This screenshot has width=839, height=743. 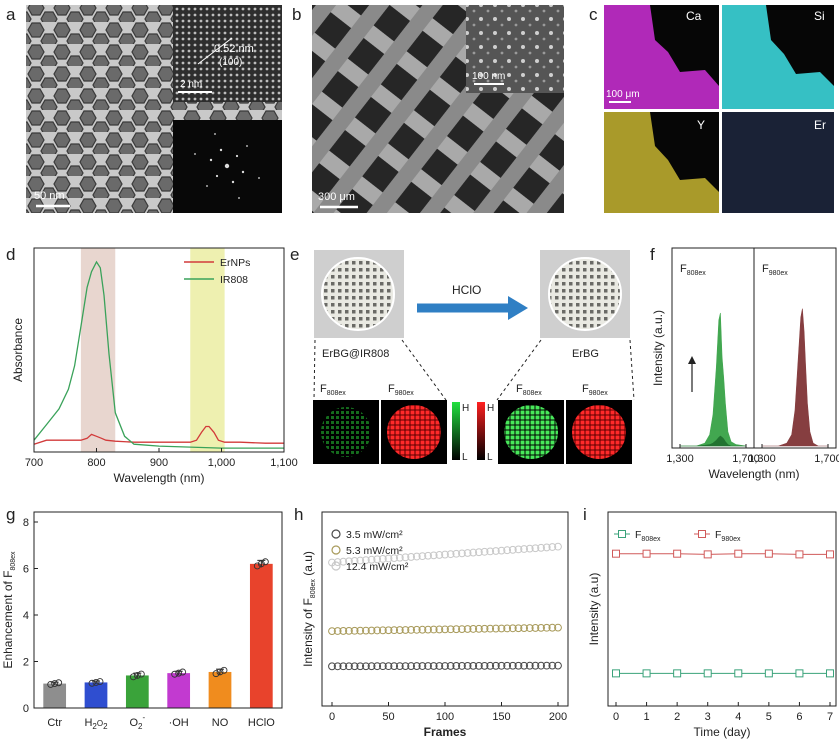 I want to click on lattice-spacing: 0.52 nm, so click(x=234, y=49).